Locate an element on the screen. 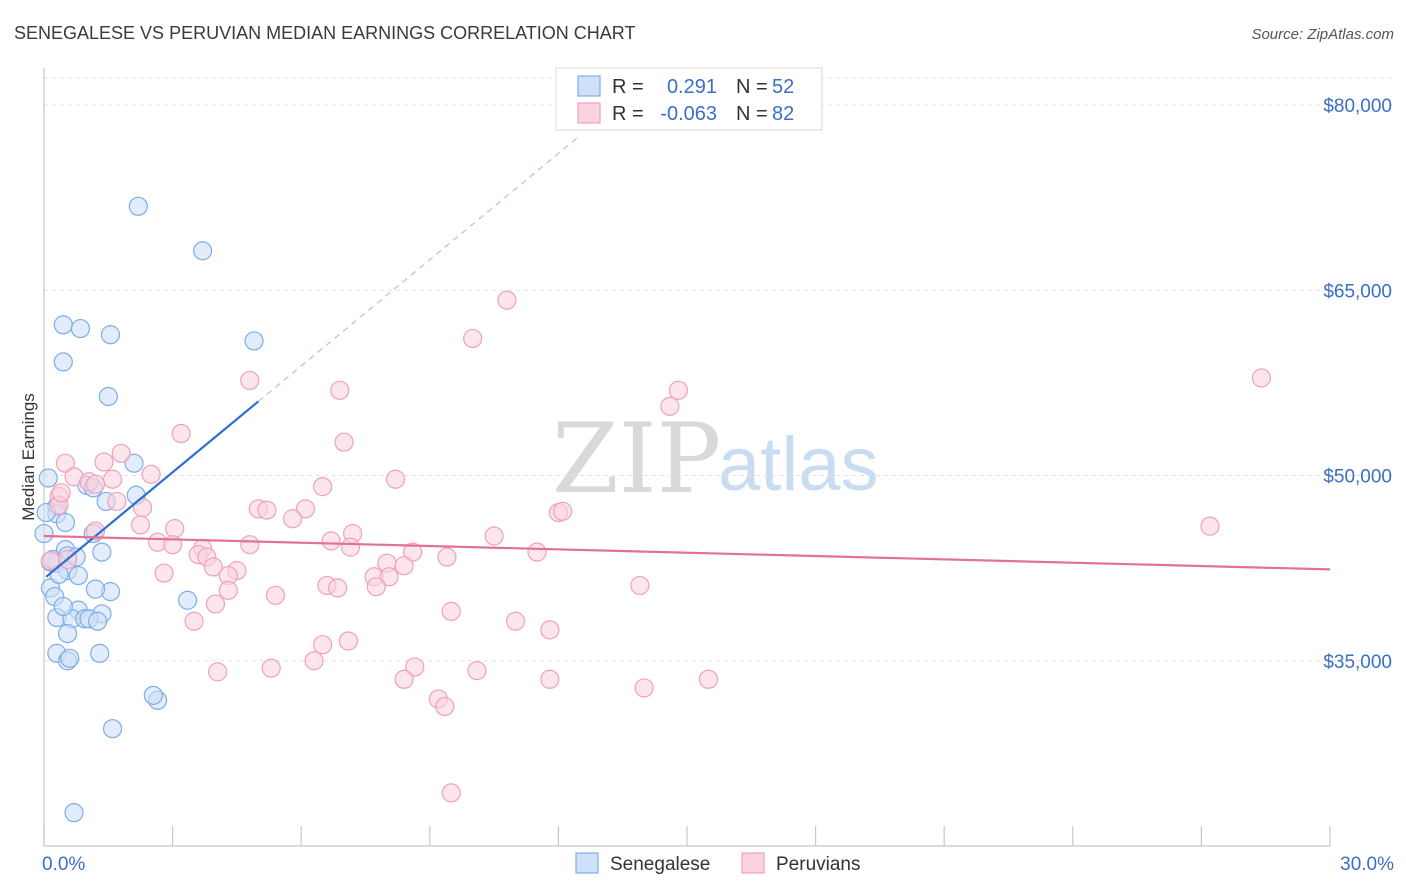 The height and width of the screenshot is (892, 1406). x-tick-label-min: 0.0% is located at coordinates (63, 864).